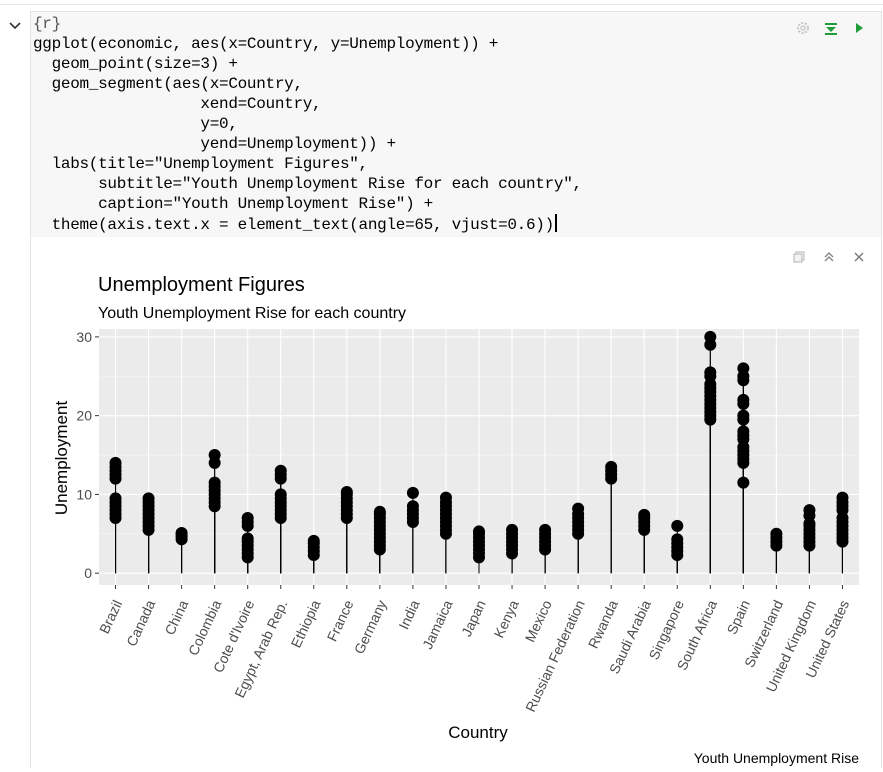 This screenshot has height=772, width=883. Describe the element at coordinates (61, 458) in the screenshot. I see `y-axis-label: Unemployment` at that location.